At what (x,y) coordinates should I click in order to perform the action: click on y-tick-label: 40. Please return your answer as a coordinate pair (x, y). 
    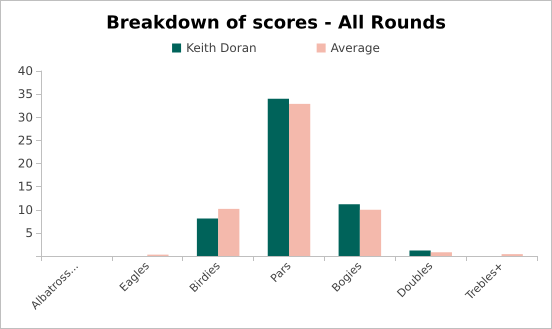
    Looking at the image, I should click on (25, 71).